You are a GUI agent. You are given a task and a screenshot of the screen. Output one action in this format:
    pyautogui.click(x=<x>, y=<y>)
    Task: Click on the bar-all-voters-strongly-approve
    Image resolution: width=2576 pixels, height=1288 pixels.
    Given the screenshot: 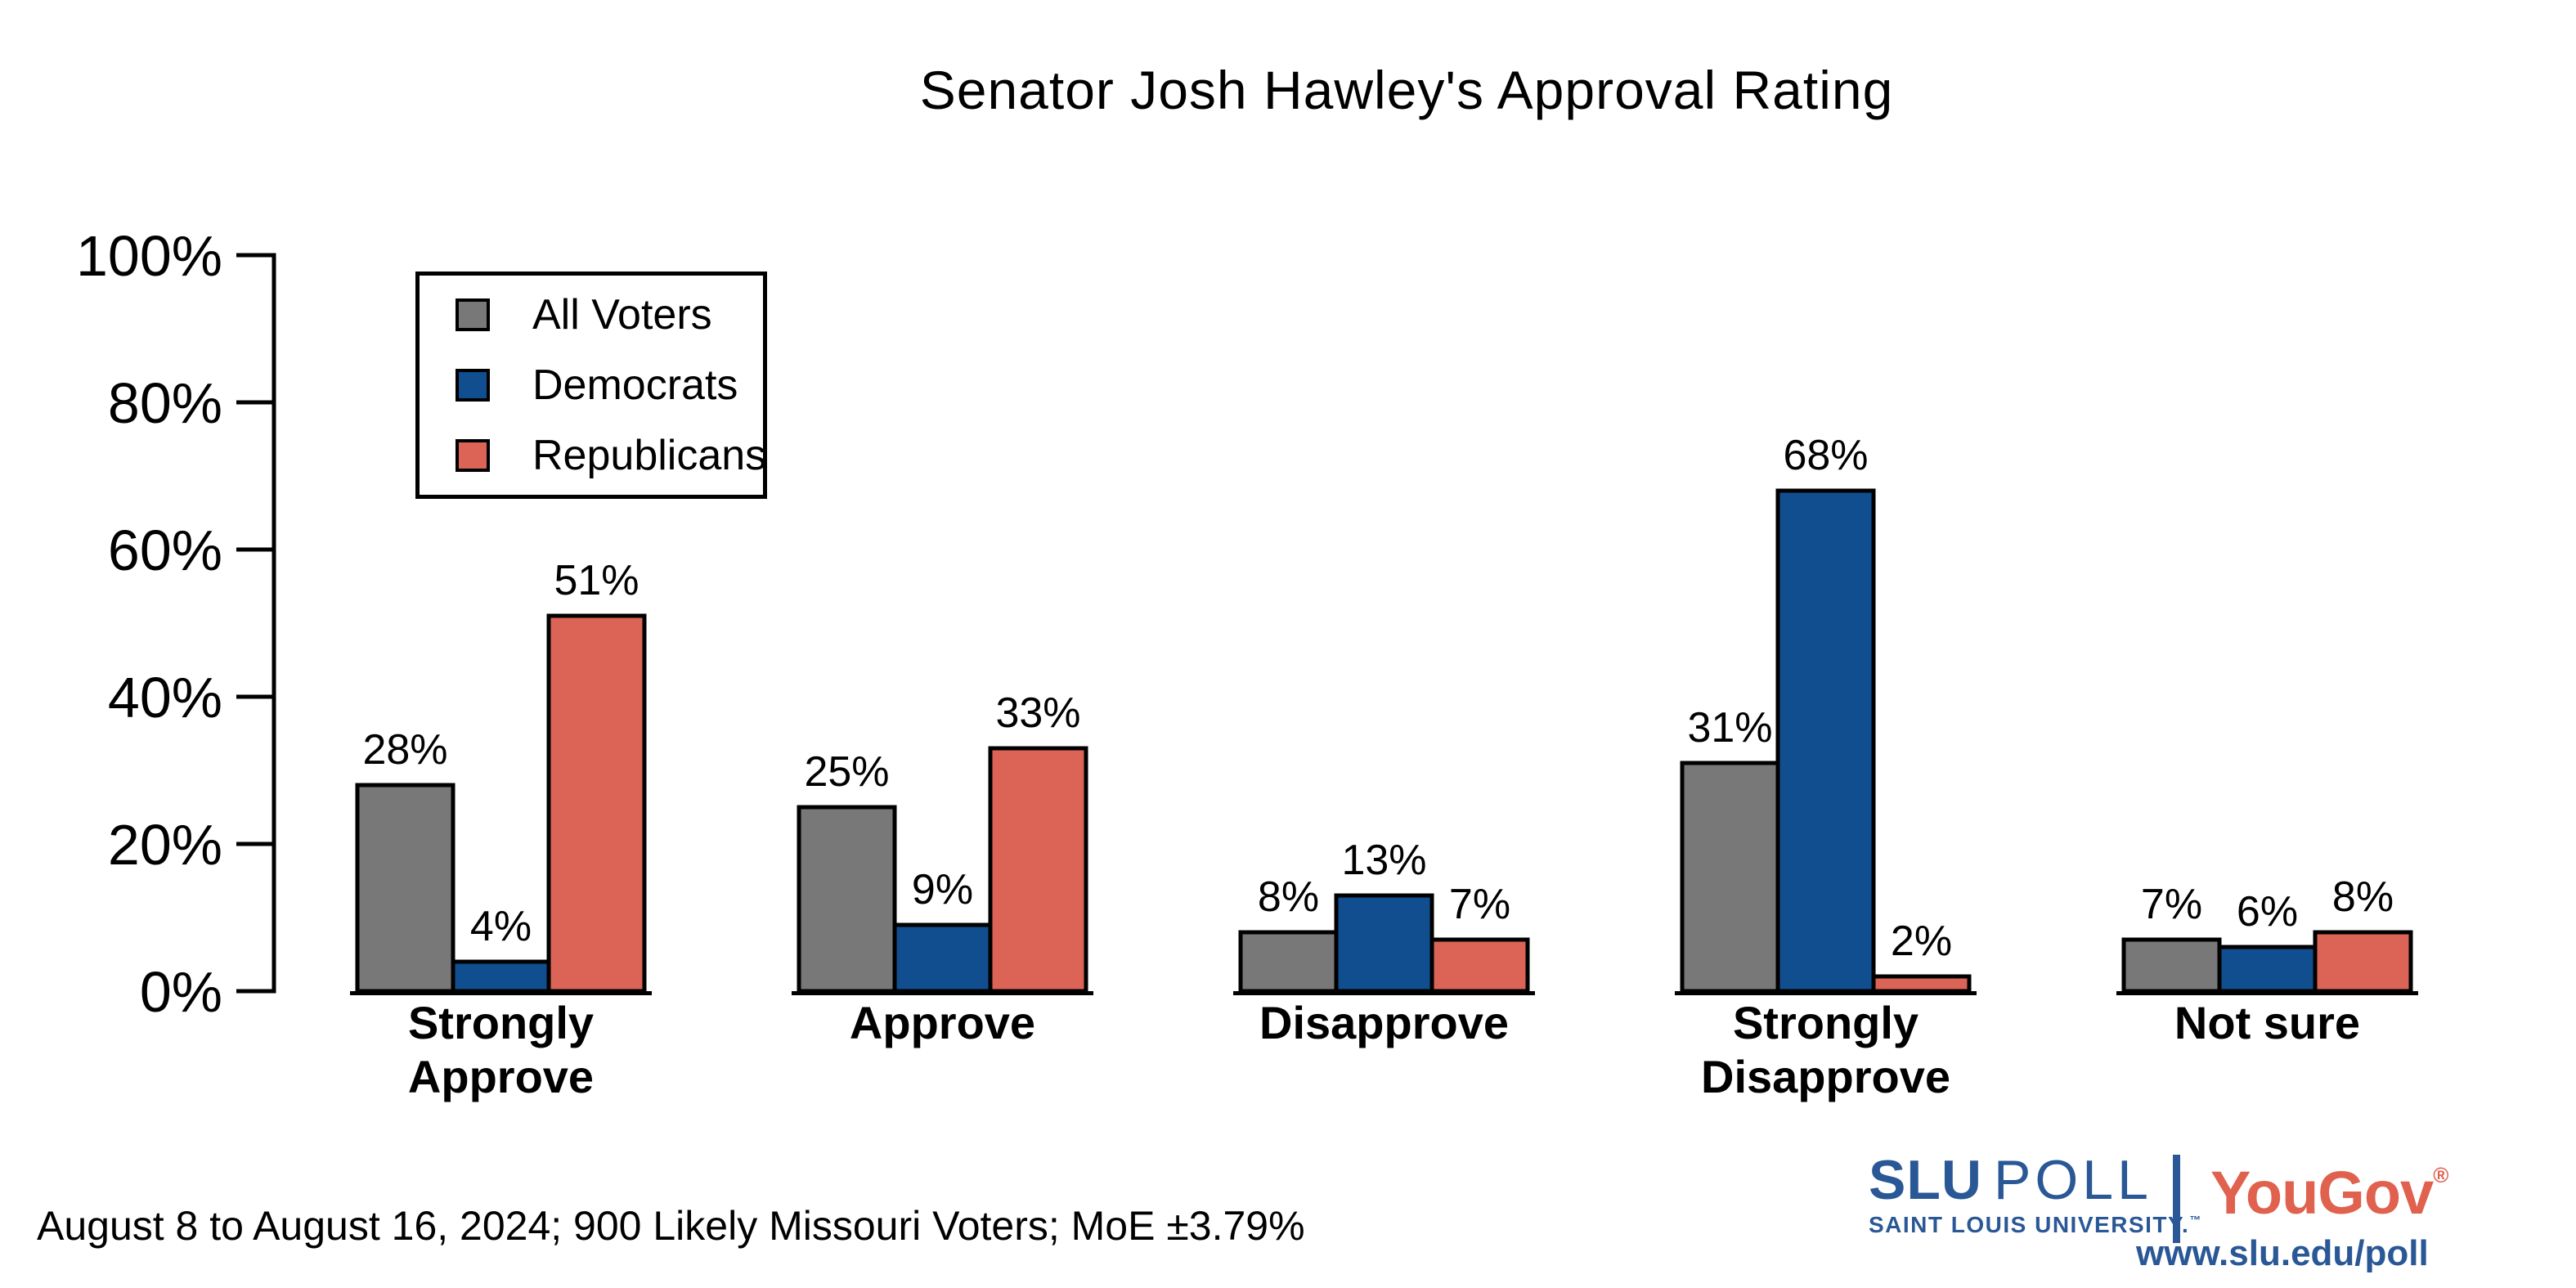 What is the action you would take?
    pyautogui.click(x=405, y=888)
    